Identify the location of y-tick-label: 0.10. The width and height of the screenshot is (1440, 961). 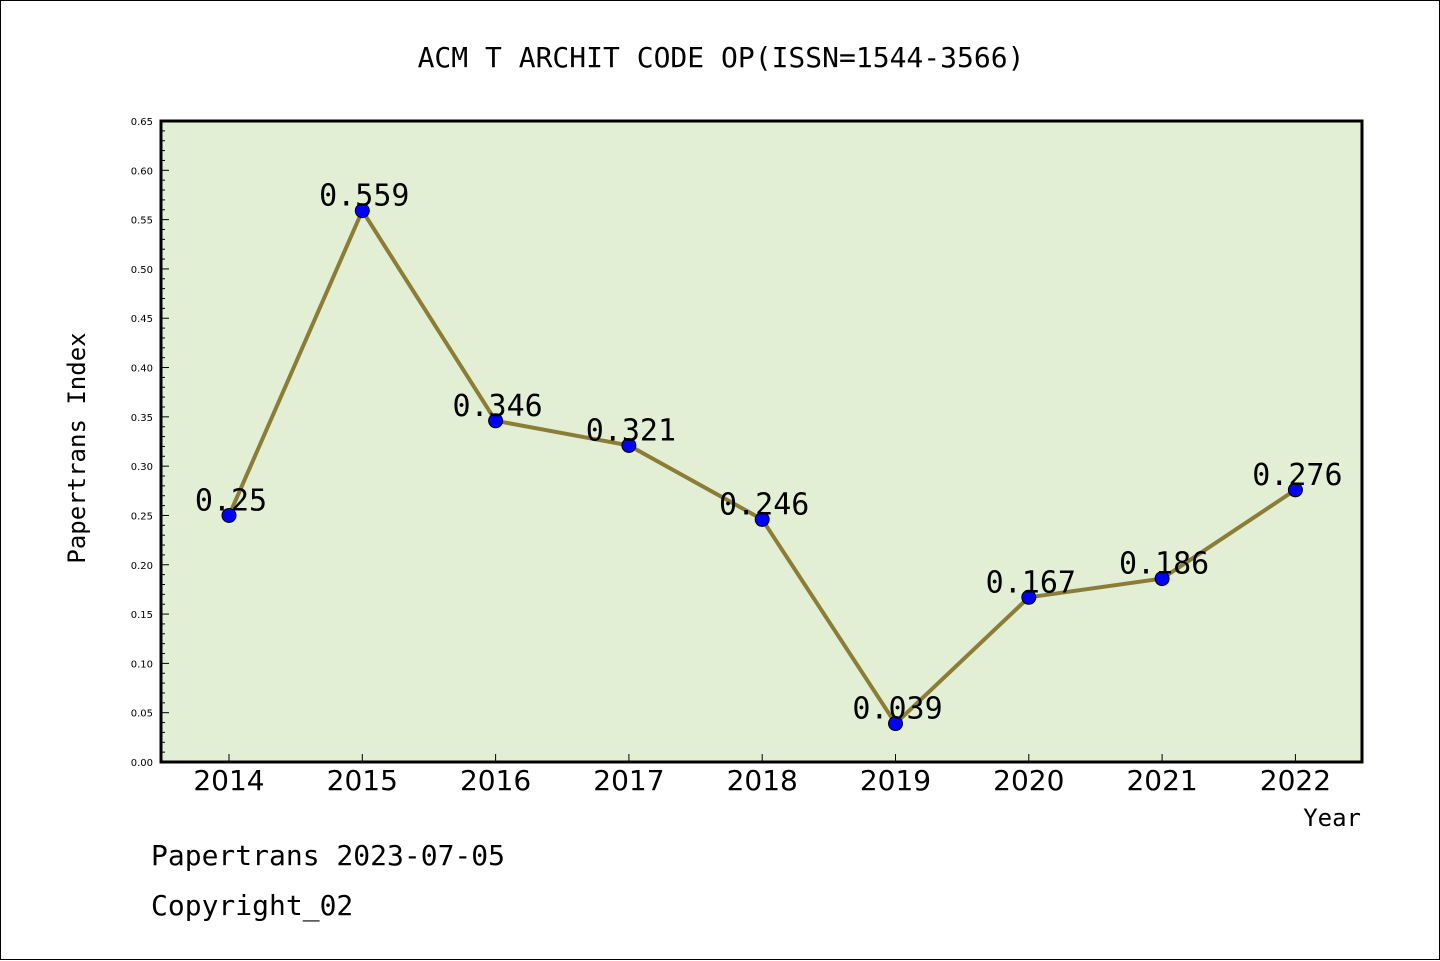
(142, 664).